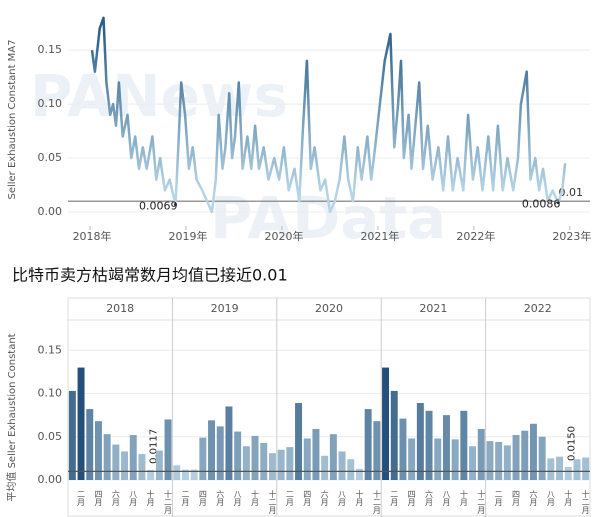 The width and height of the screenshot is (600, 517). What do you see at coordinates (433, 308) in the screenshot?
I see `group-header: 2021` at bounding box center [433, 308].